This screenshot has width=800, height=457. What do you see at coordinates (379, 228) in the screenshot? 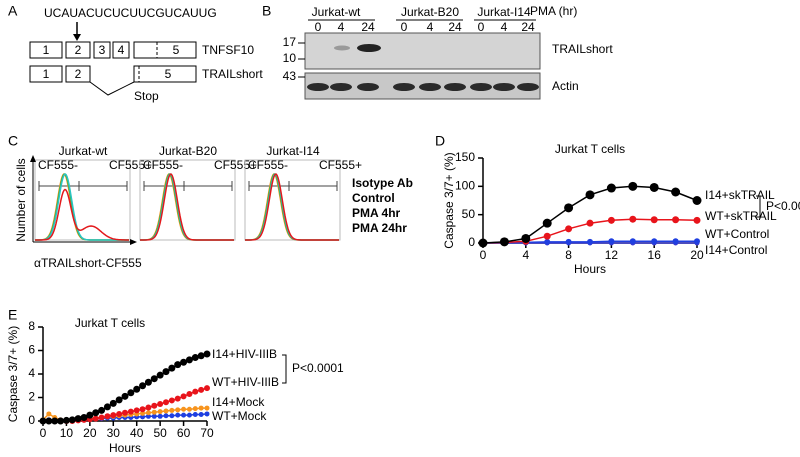
I see `legend-entry: PMA 24hr` at bounding box center [379, 228].